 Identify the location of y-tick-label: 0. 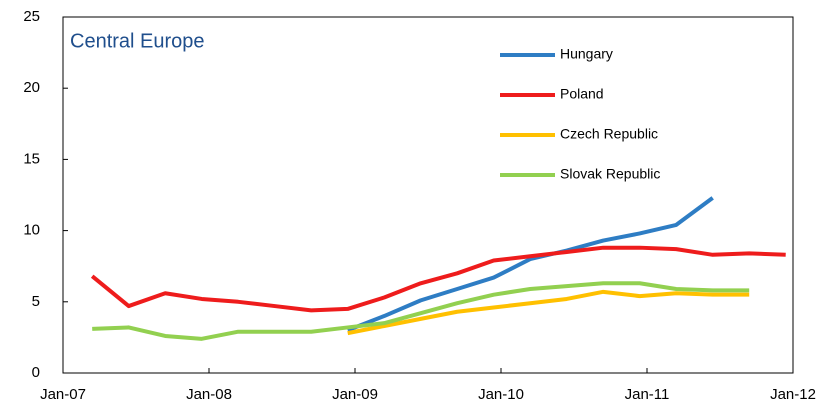
(36, 372).